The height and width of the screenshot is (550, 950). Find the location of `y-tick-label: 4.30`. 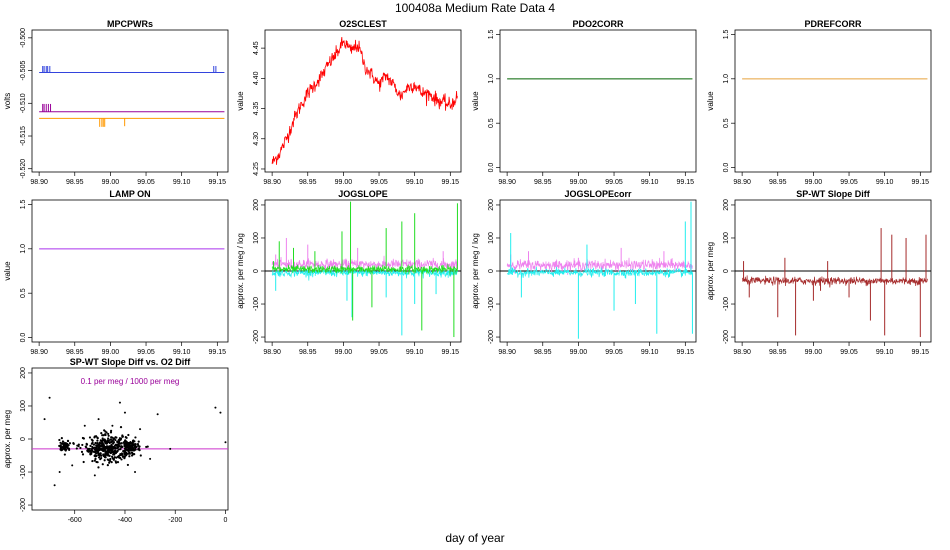

y-tick-label: 4.30 is located at coordinates (256, 139).